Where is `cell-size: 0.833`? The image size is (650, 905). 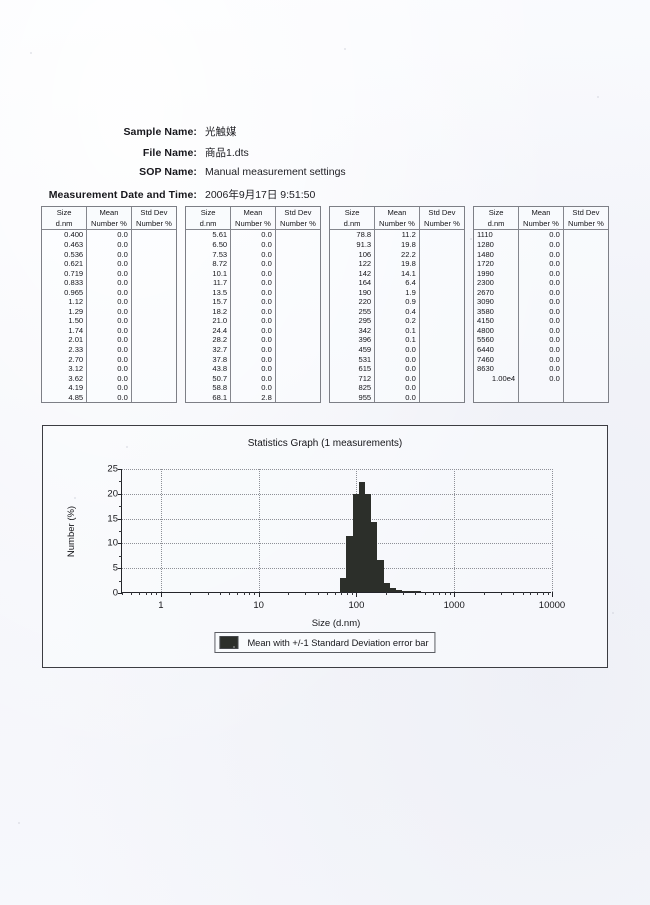
cell-size: 0.833 is located at coordinates (65, 283).